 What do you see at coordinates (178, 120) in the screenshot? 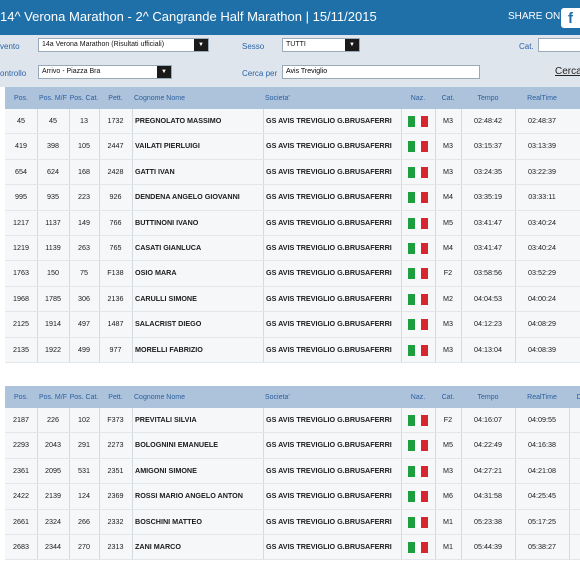
I see `cell-cognome-nome: PREGNOLATO MASSIMO` at bounding box center [178, 120].